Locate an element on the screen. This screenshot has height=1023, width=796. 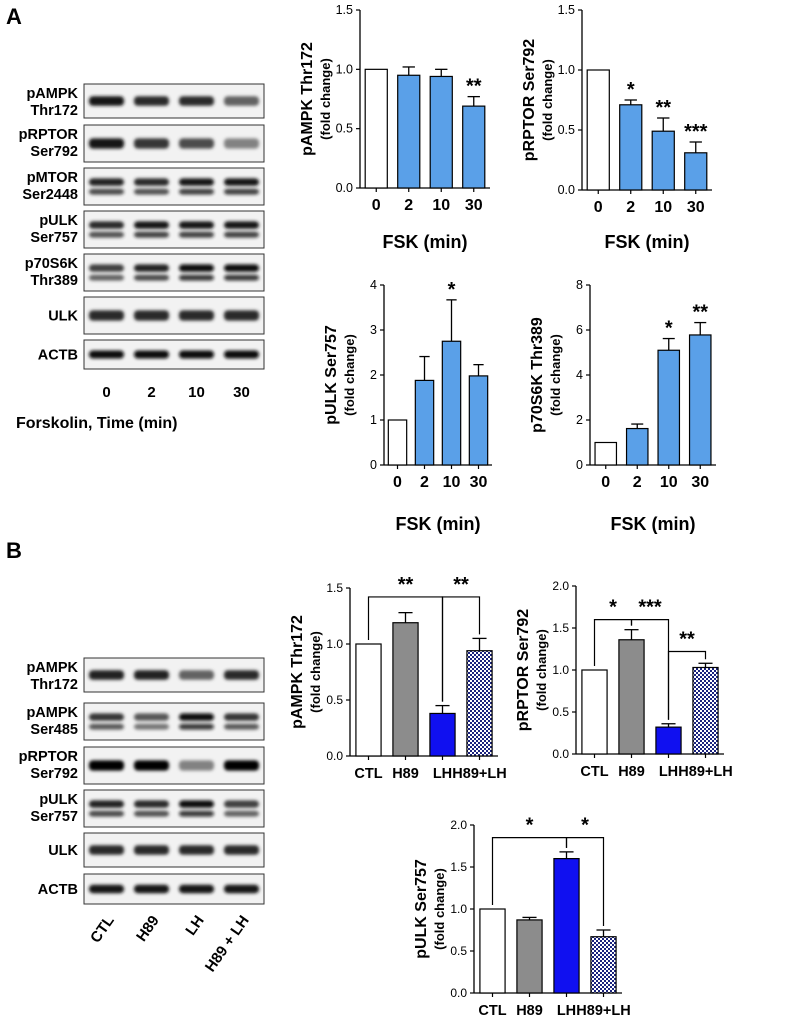
blot-a-frame is located at coordinates (174, 186).